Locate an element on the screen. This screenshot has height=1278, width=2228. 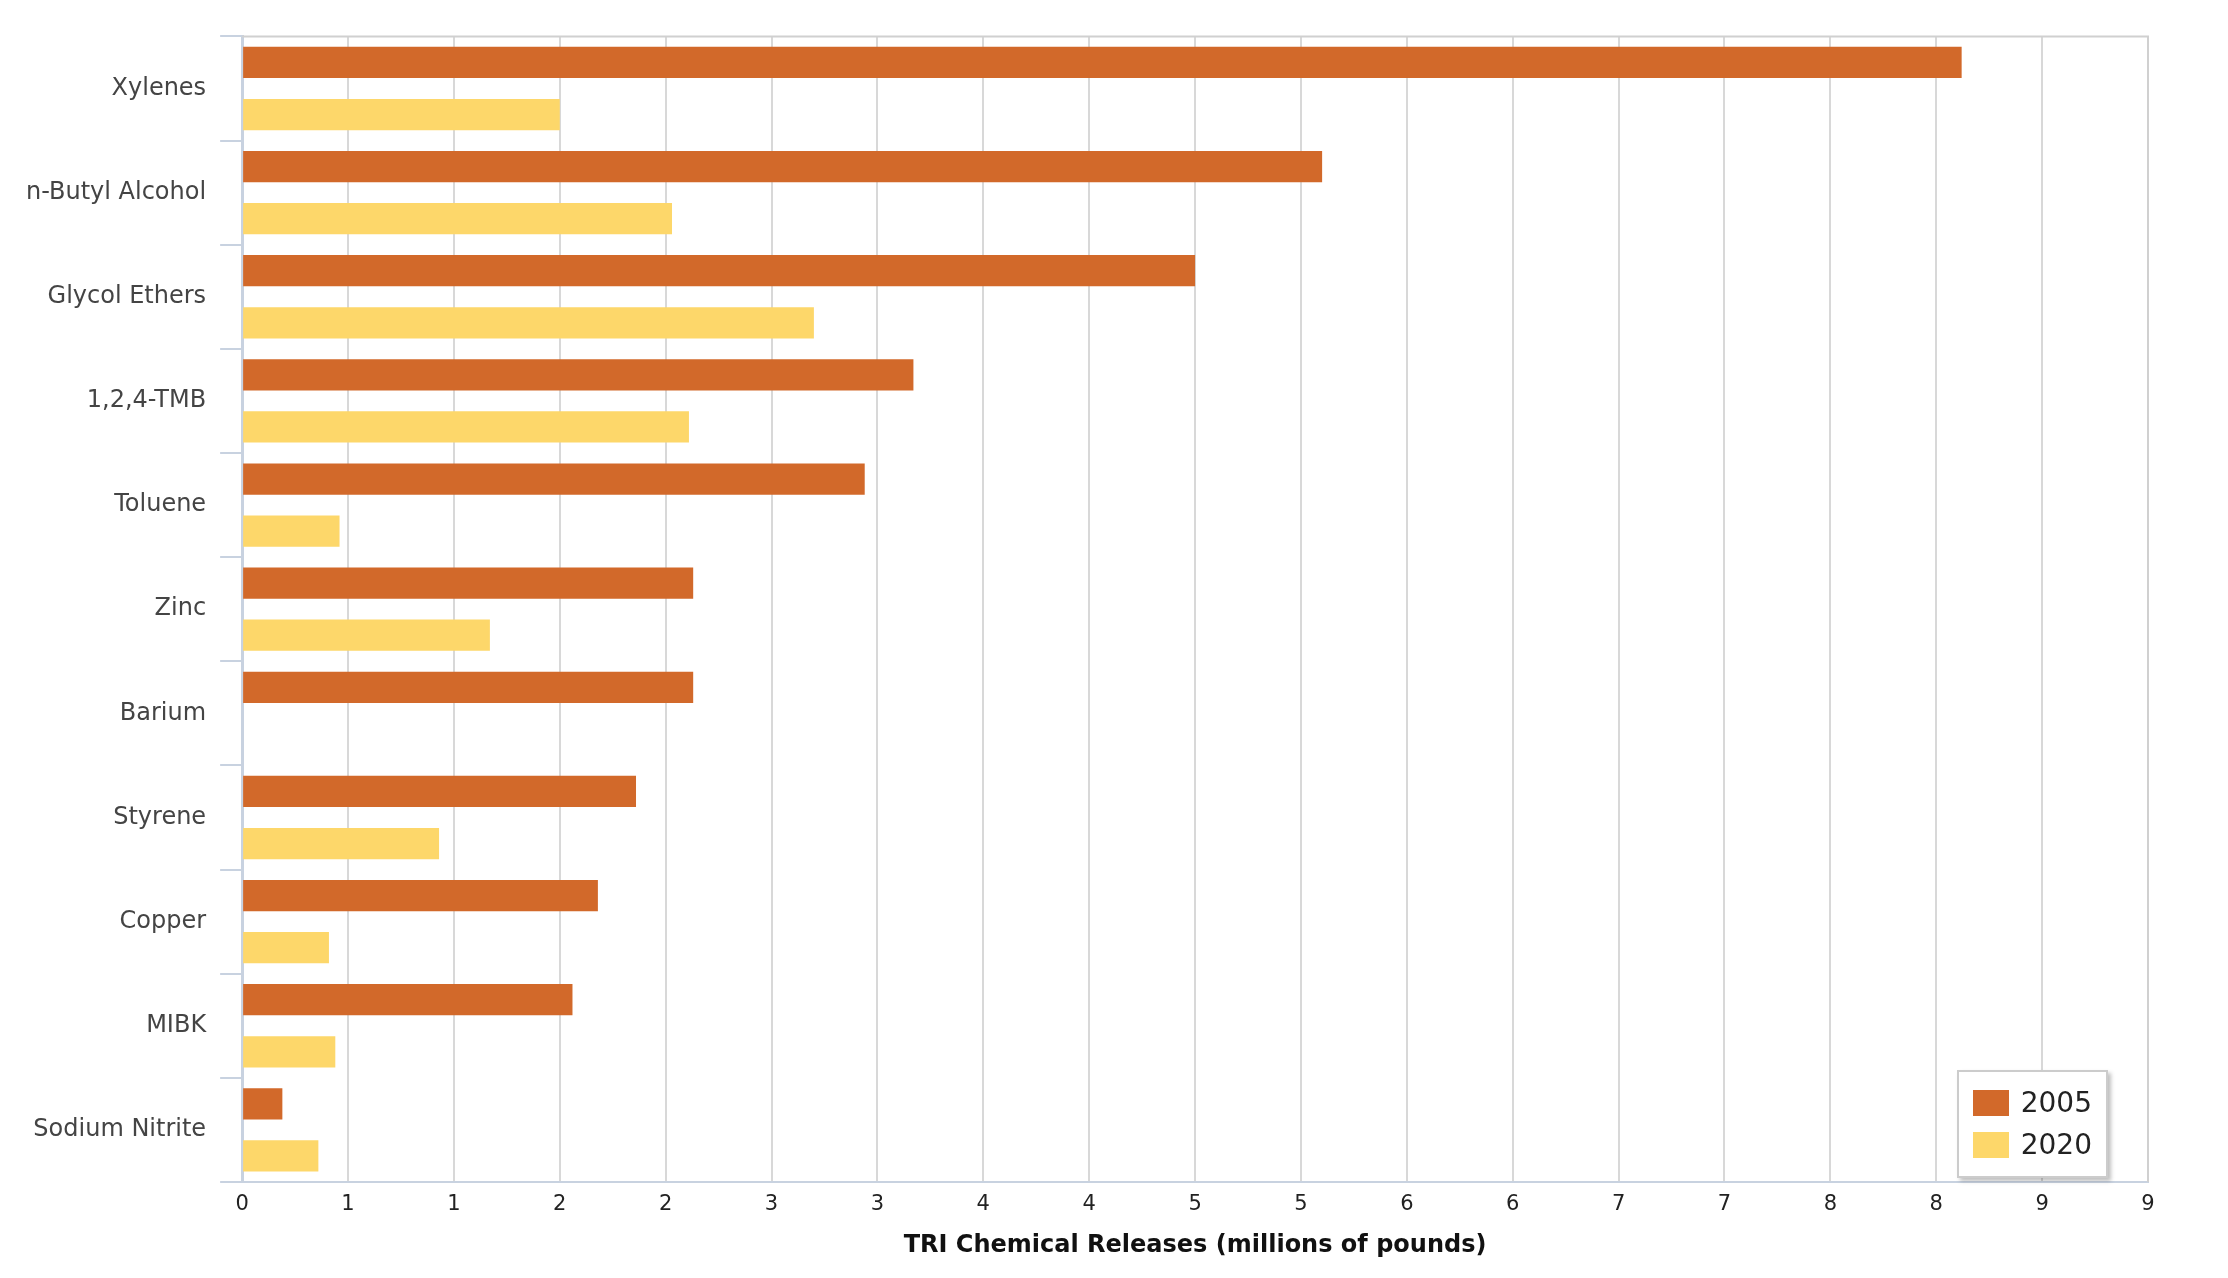
y-tick-label: Zinc is located at coordinates (180, 607).